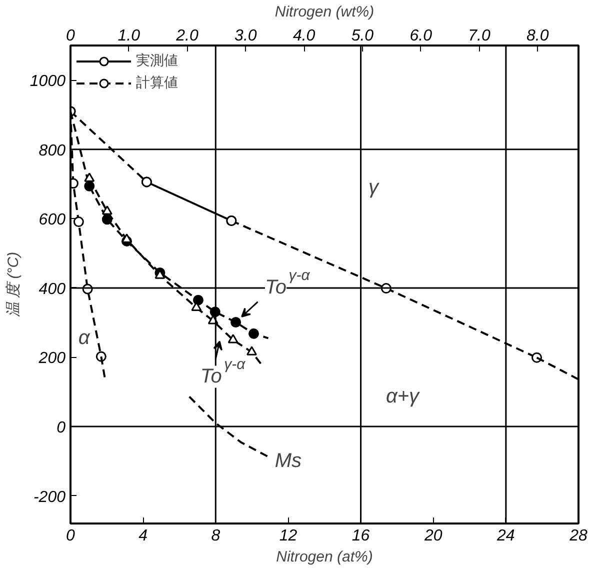 This screenshot has height=568, width=603. I want to click on x2-tick-label: 2.0, so click(187, 36).